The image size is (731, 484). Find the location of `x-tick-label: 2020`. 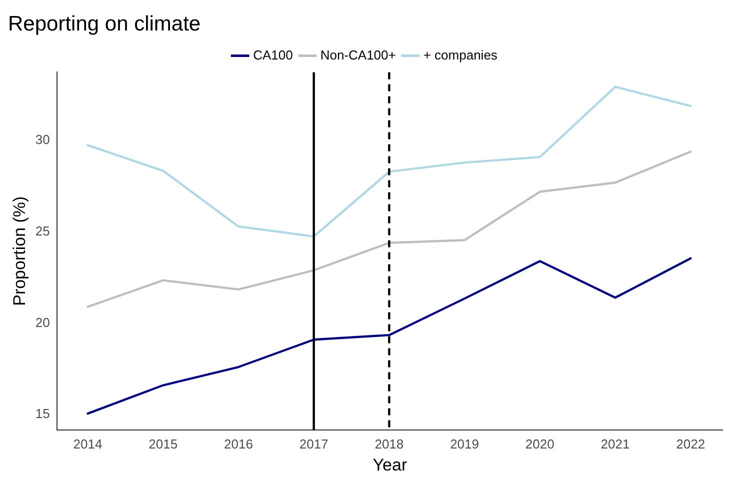

x-tick-label: 2020 is located at coordinates (539, 444).